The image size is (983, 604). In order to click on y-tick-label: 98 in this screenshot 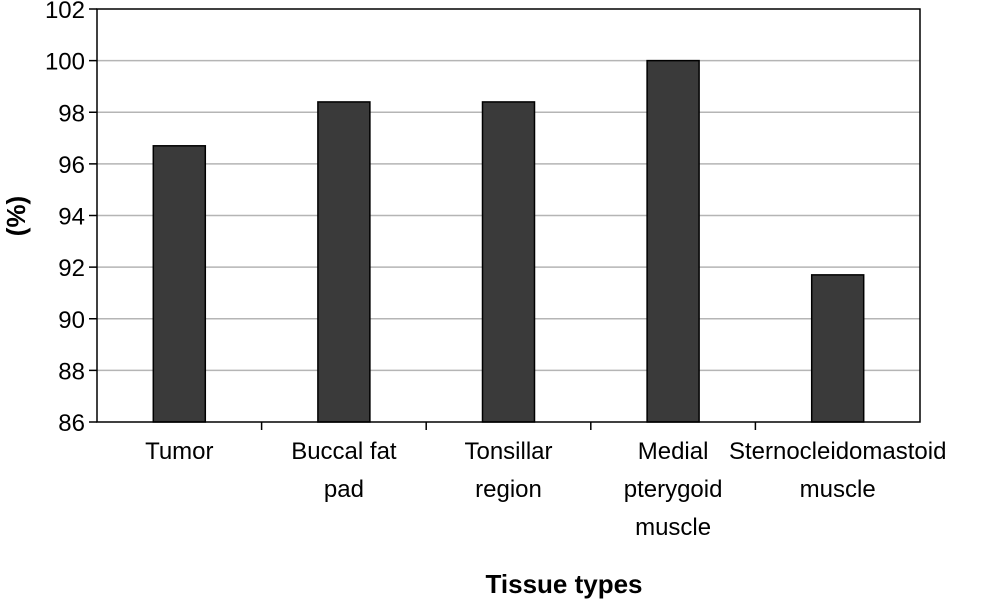, I will do `click(71, 113)`.